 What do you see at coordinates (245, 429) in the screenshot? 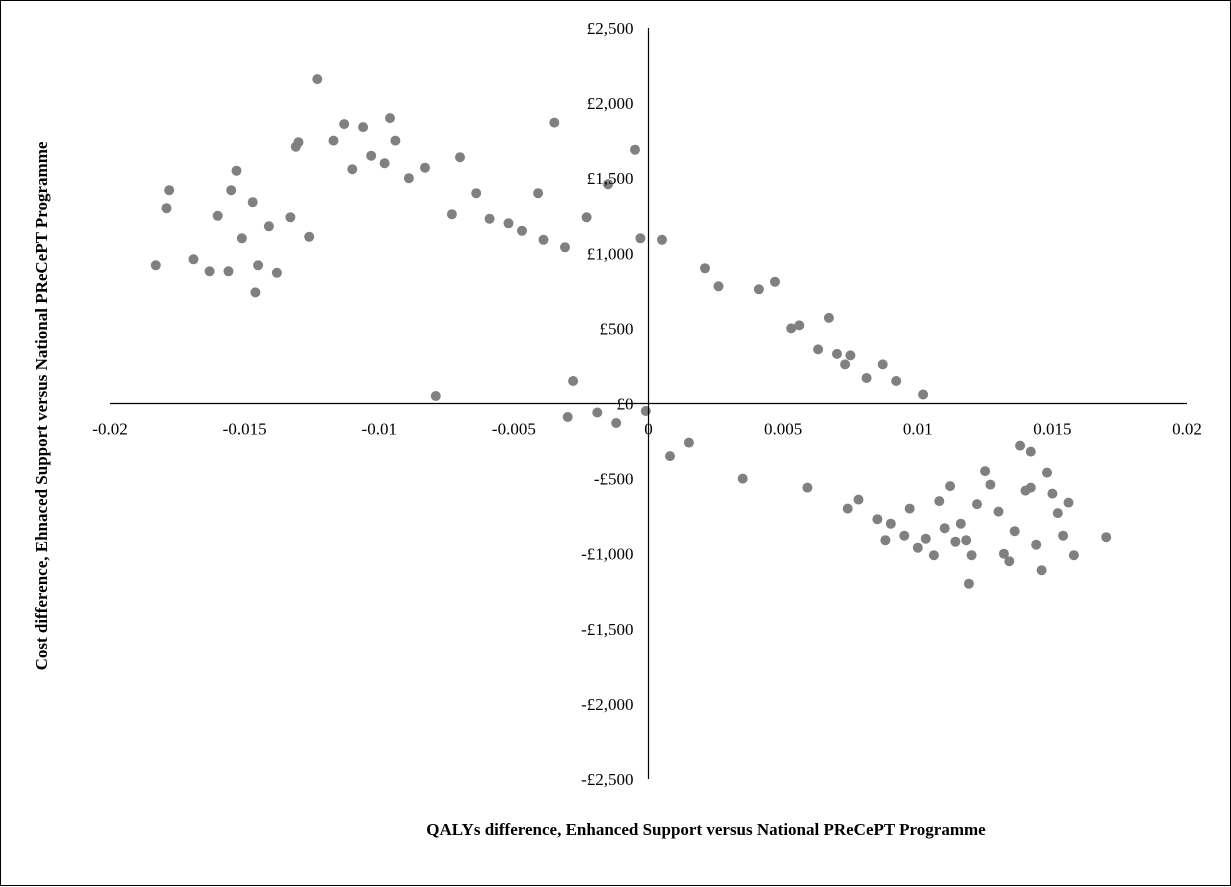
I see `x-tick-label: -0.015` at bounding box center [245, 429].